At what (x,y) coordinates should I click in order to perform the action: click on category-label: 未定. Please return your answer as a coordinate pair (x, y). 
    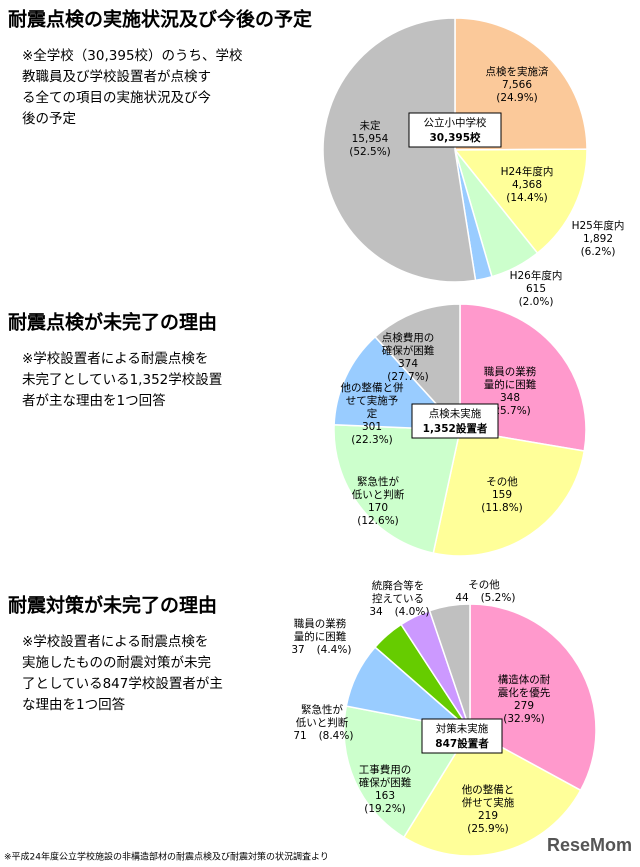
    Looking at the image, I should click on (370, 125).